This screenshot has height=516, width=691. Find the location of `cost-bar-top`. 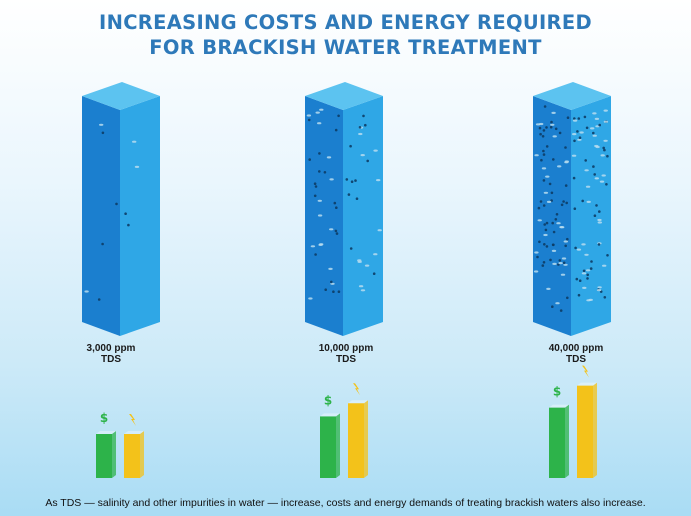

cost-bar-top is located at coordinates (106, 432).